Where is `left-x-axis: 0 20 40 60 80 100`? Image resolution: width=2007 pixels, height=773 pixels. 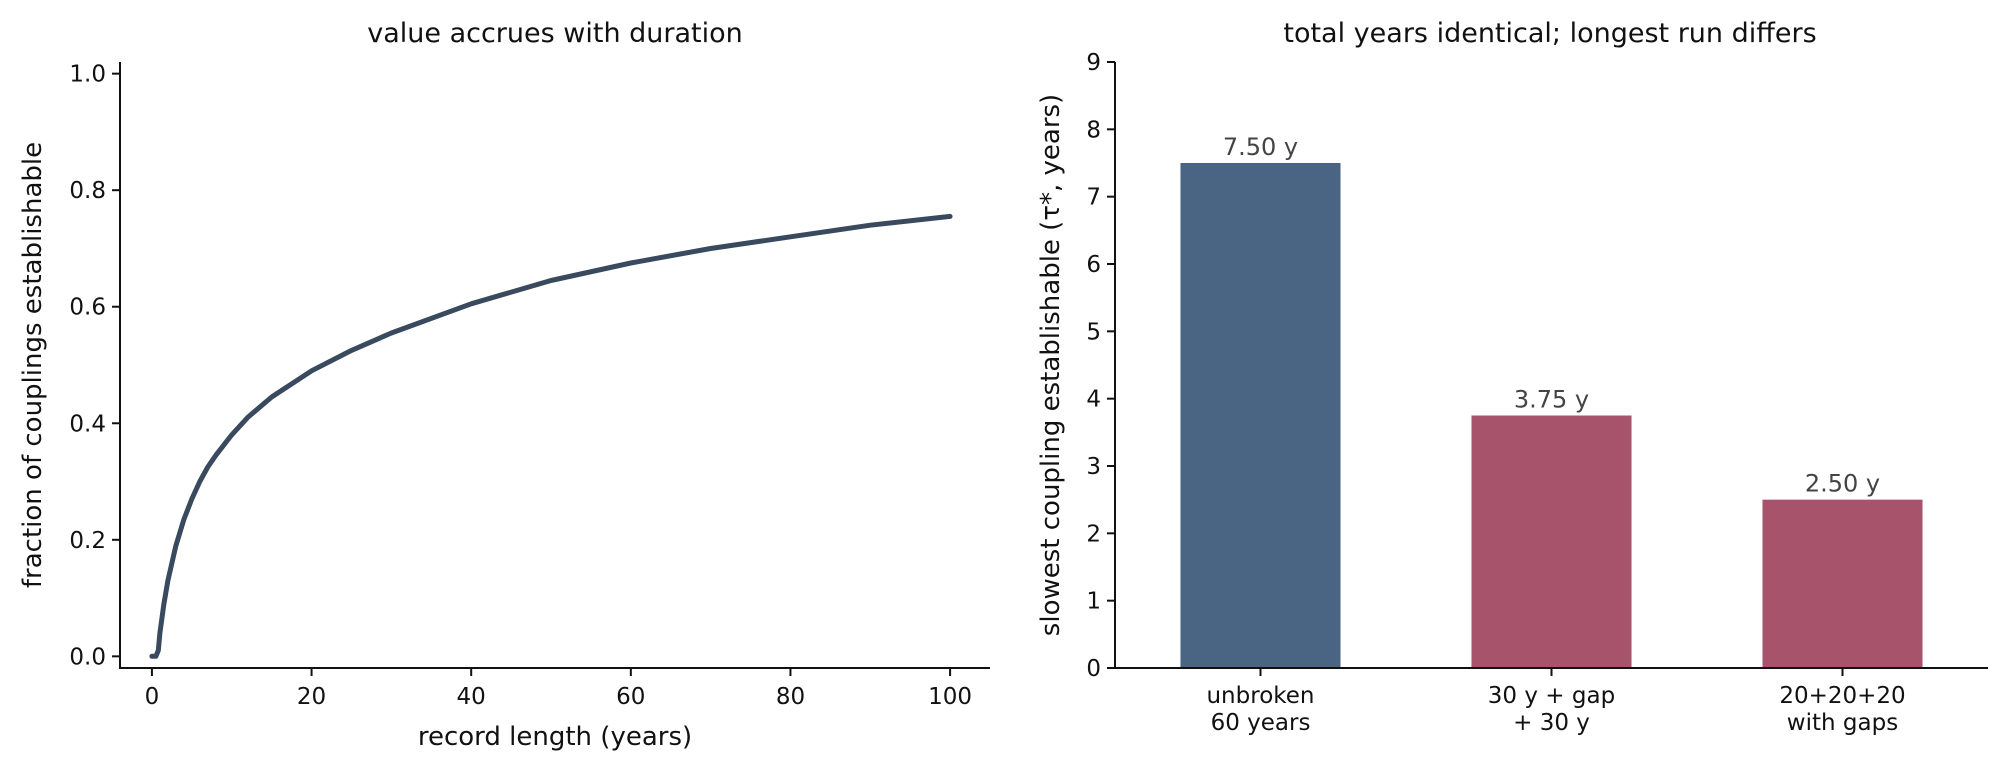
left-x-axis: 0 20 40 60 80 100 is located at coordinates (558, 689).